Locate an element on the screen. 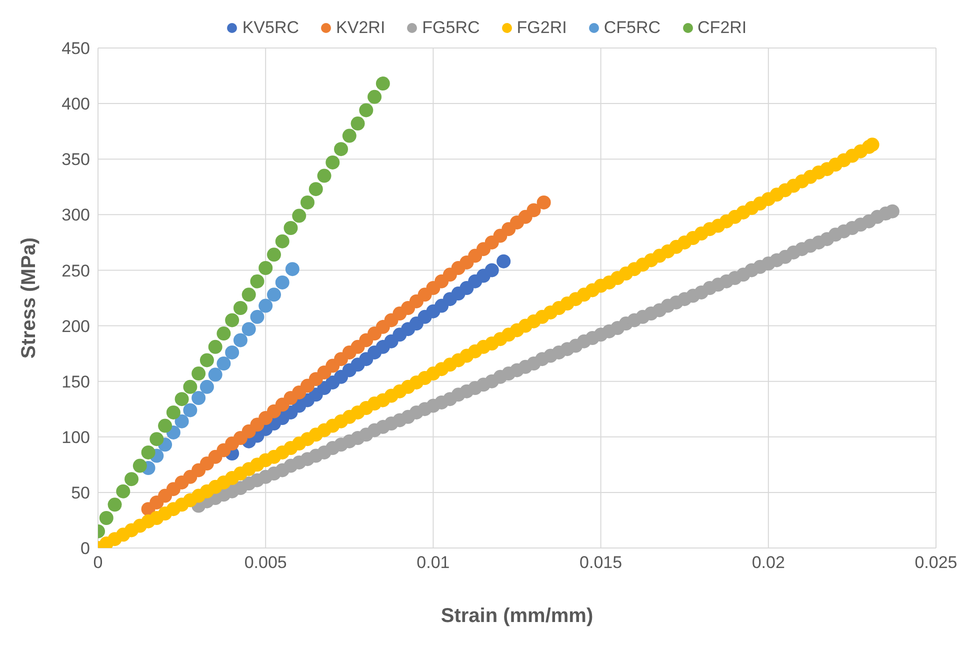 This screenshot has width=974, height=646. x-tick-label: 0 is located at coordinates (98, 562).